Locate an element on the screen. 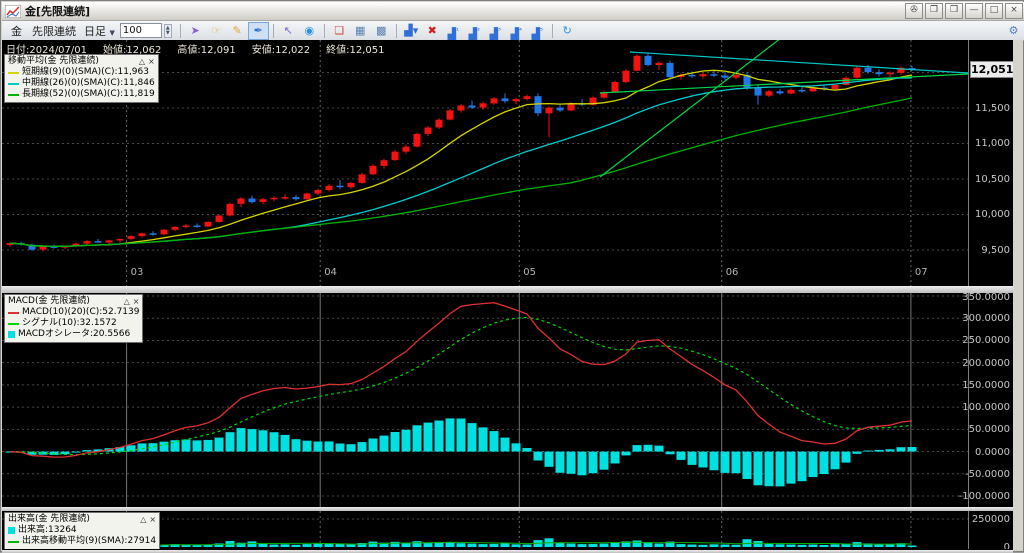  settings-wrench-icon: ⚙ is located at coordinates (1013, 30).